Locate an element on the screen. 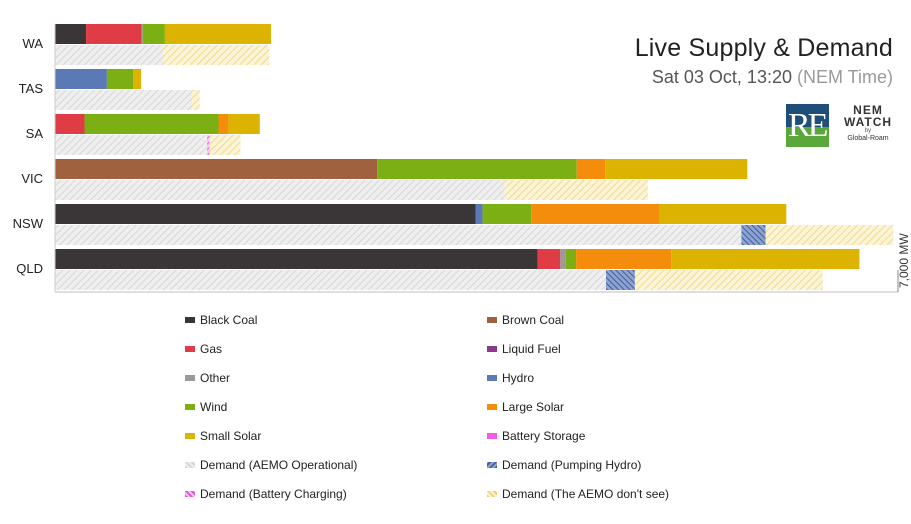 The width and height of the screenshot is (911, 524). legend-item-brown-coal: Brown Coal is located at coordinates (525, 320).